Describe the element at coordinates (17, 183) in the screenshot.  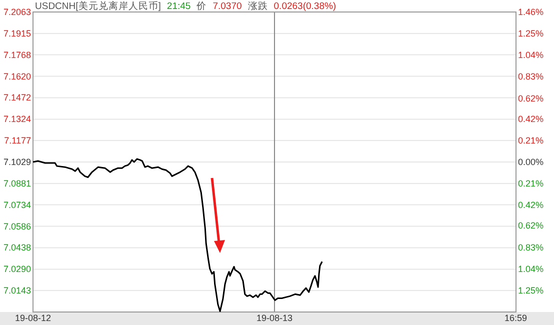
I see `y-tick-label: 7.0881` at that location.